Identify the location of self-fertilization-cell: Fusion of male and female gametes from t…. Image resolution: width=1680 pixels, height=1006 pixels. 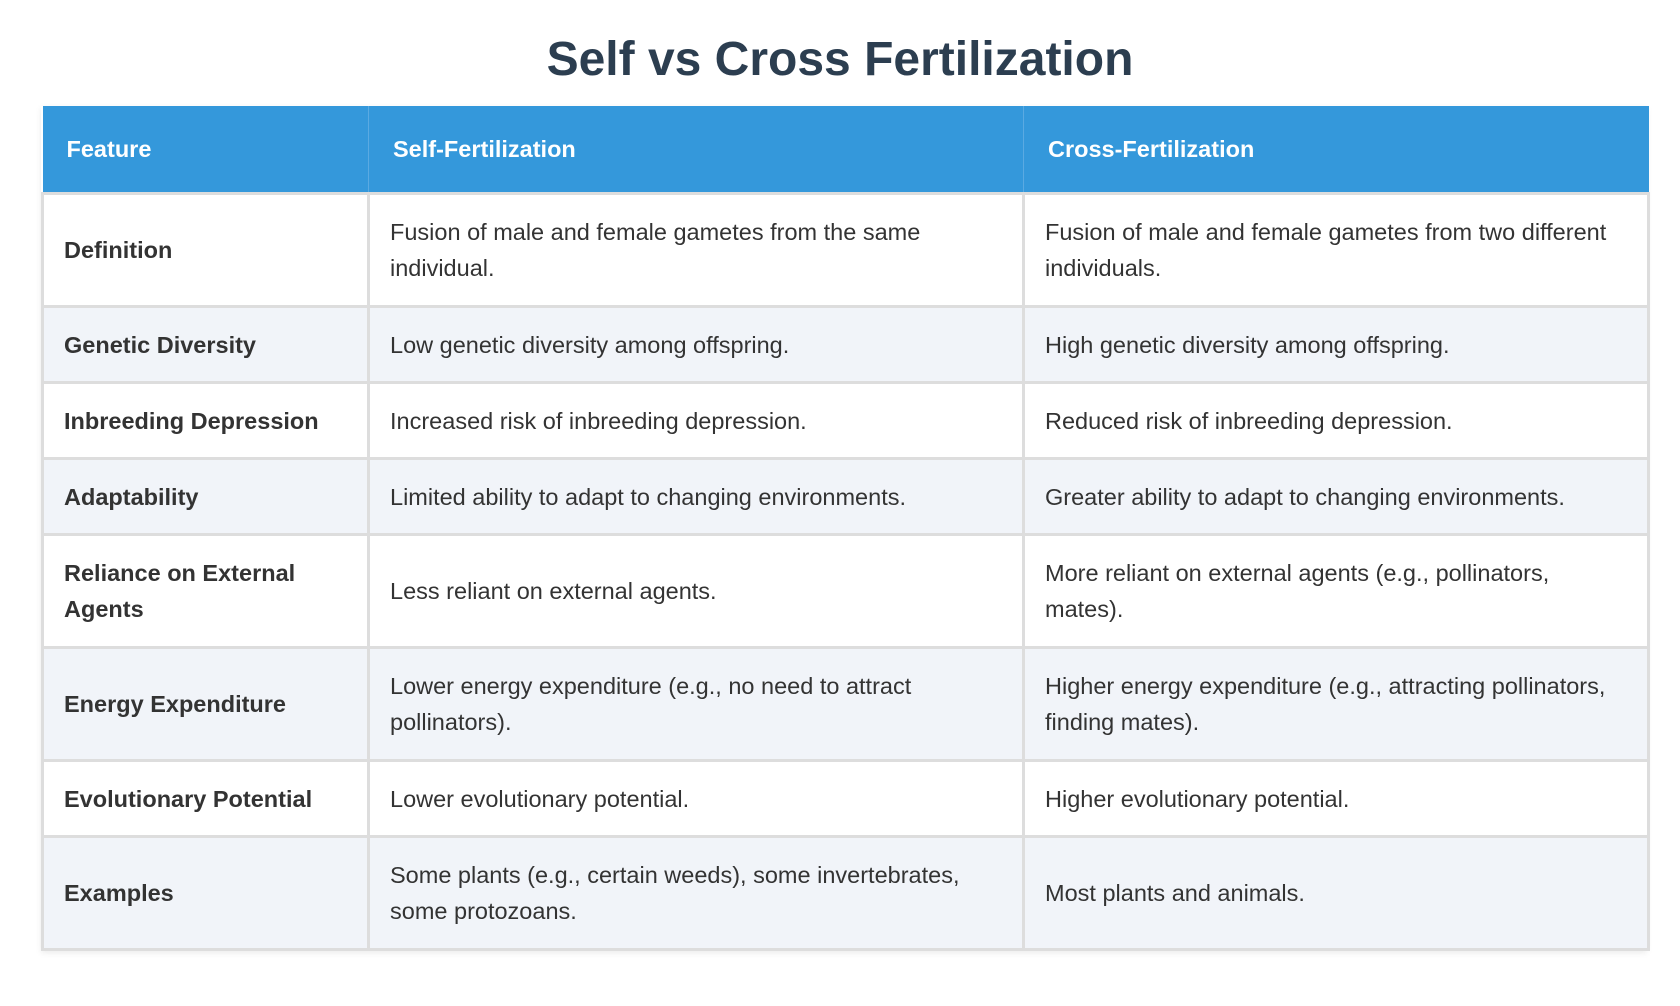
(696, 250).